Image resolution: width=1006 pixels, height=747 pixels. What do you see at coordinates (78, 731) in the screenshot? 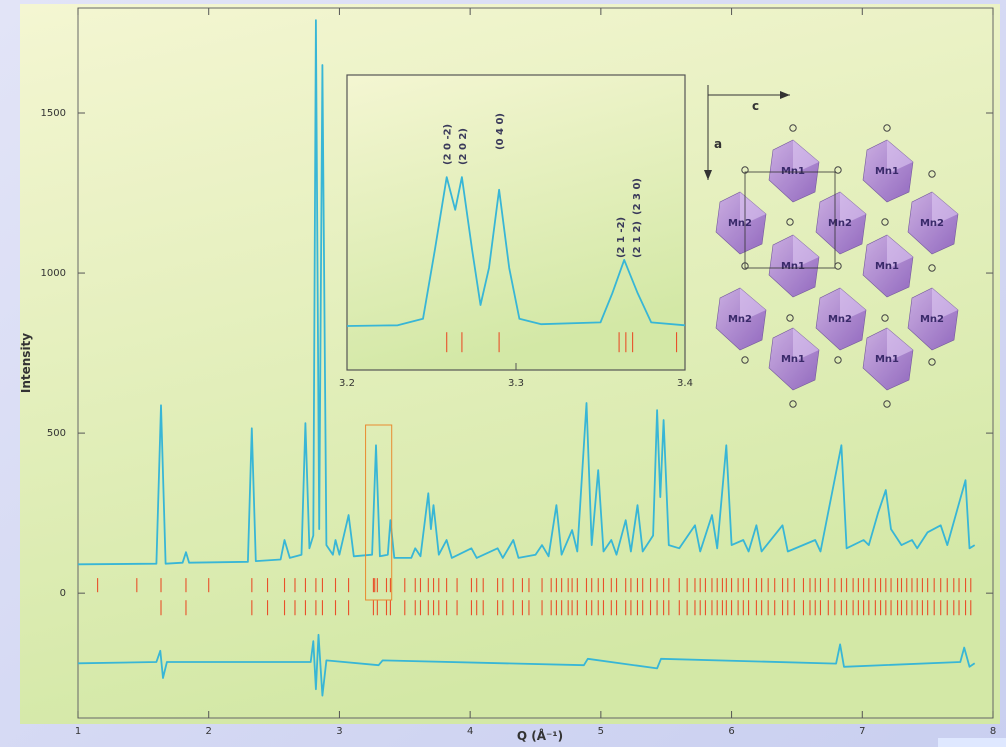
I see `x-tick-label: 1` at bounding box center [78, 731].